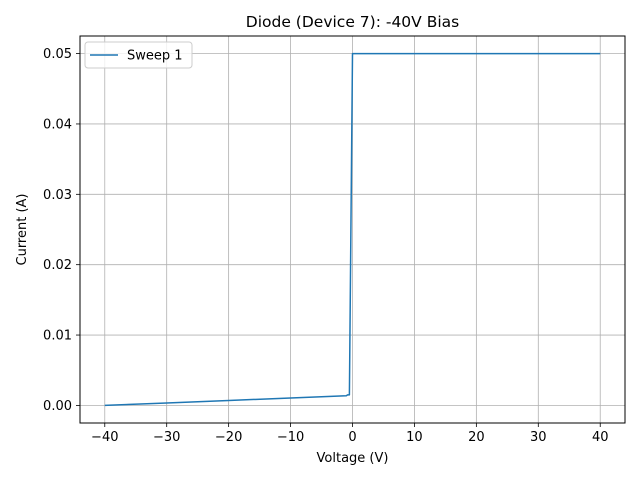  What do you see at coordinates (353, 458) in the screenshot?
I see `x-axis-label: Voltage (V)` at bounding box center [353, 458].